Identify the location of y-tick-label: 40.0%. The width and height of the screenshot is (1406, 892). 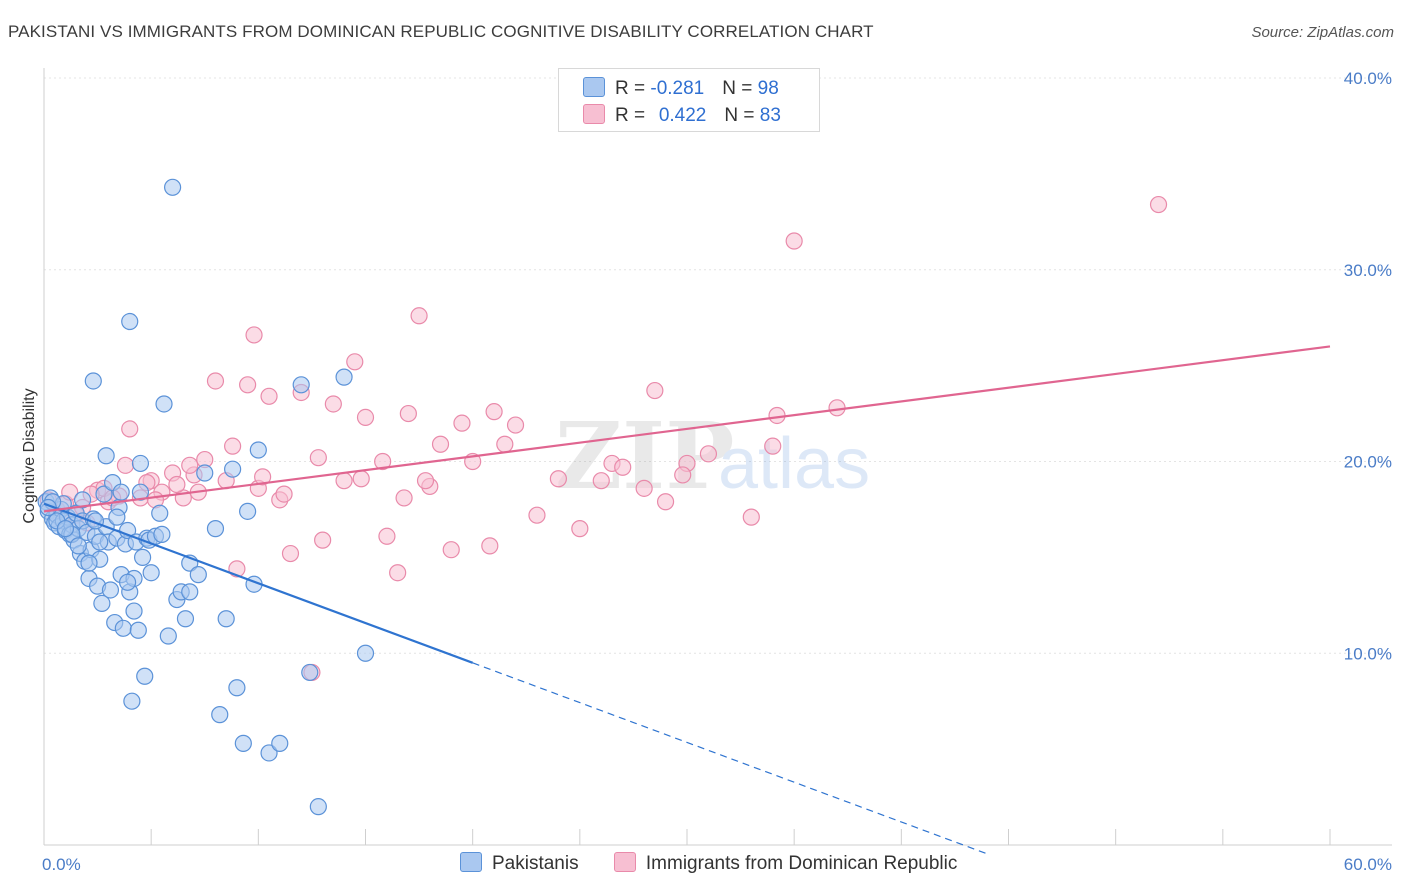
(1368, 78).